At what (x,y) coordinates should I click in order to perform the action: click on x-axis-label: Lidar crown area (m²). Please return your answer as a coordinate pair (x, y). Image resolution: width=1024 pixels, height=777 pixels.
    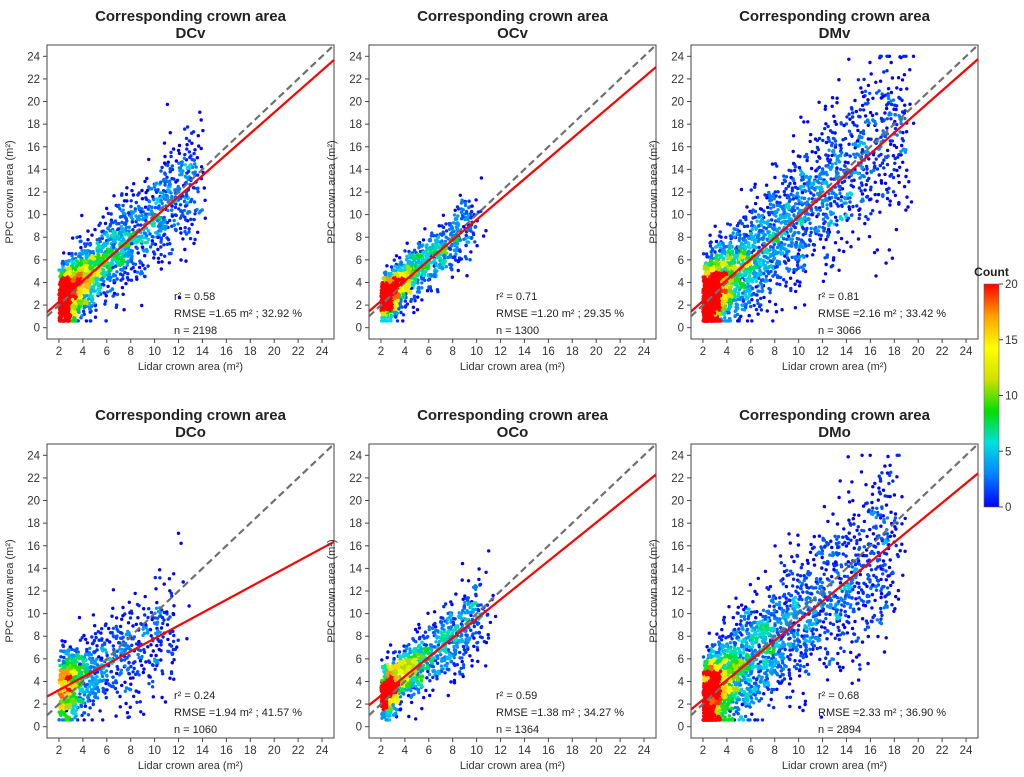
    Looking at the image, I should click on (512, 367).